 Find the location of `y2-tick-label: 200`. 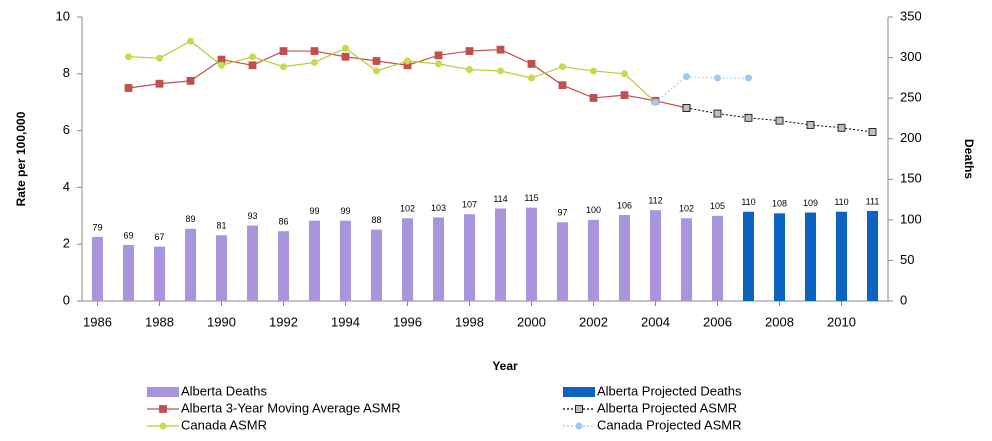

y2-tick-label: 200 is located at coordinates (911, 137).